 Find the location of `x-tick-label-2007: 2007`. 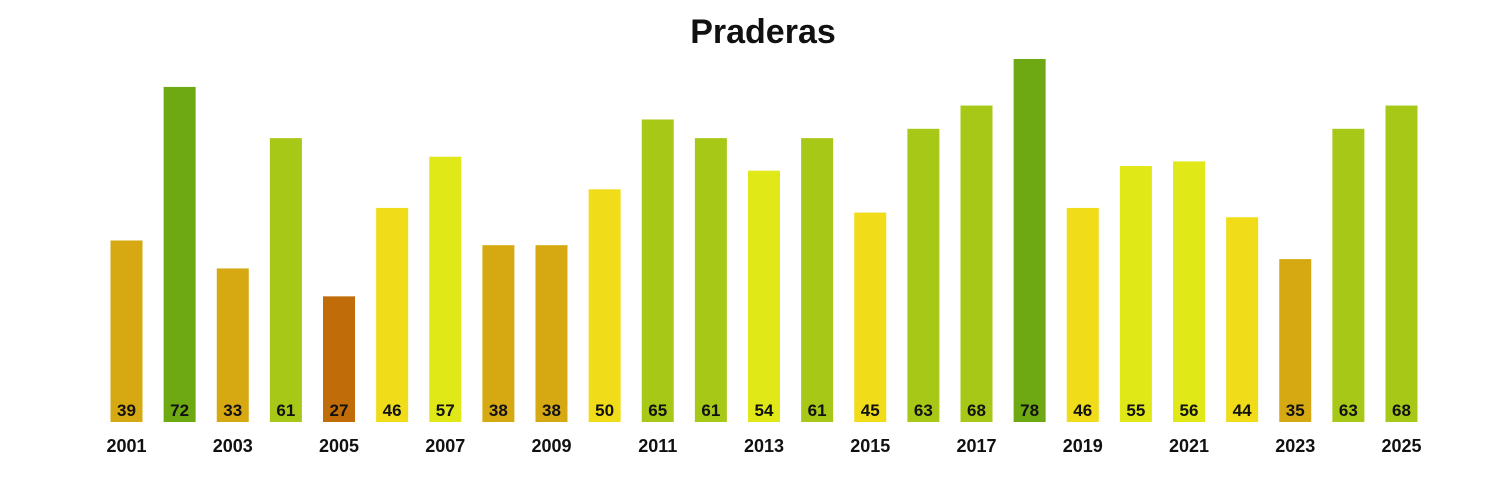

x-tick-label-2007: 2007 is located at coordinates (445, 446).